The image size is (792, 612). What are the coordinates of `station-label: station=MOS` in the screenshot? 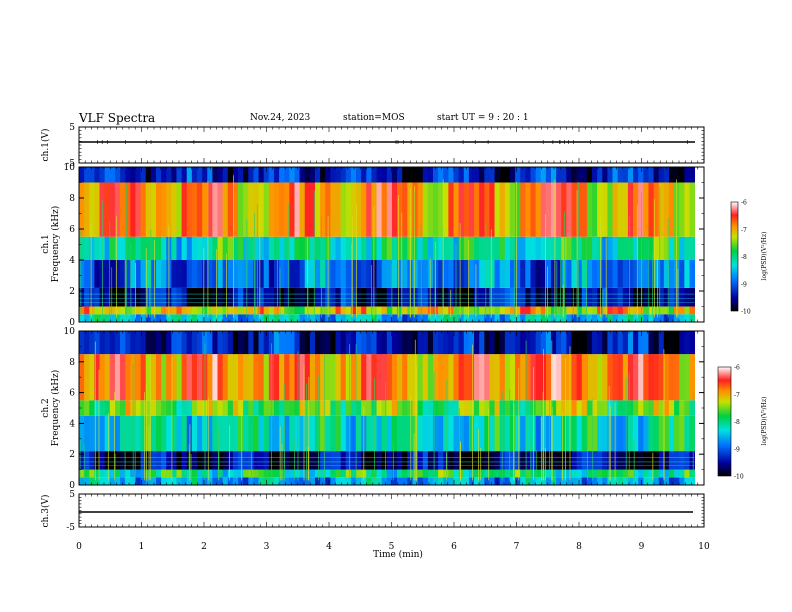 It's located at (374, 118).